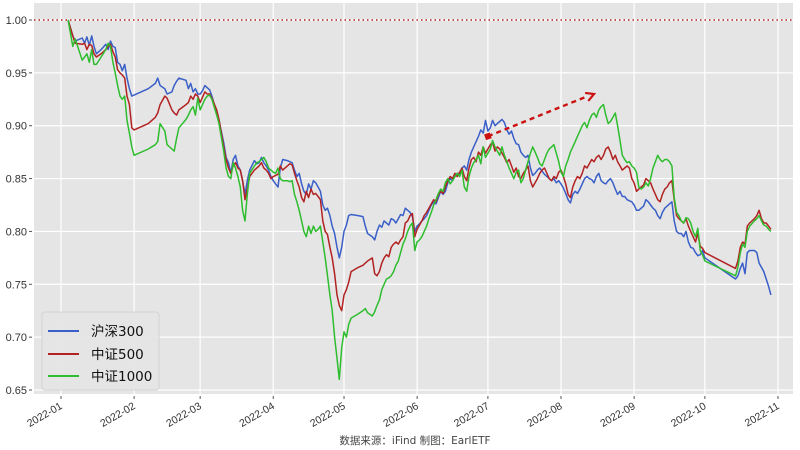 This screenshot has width=800, height=450. Describe the element at coordinates (257, 415) in the screenshot. I see `x-tick-label: 2022-04` at that location.